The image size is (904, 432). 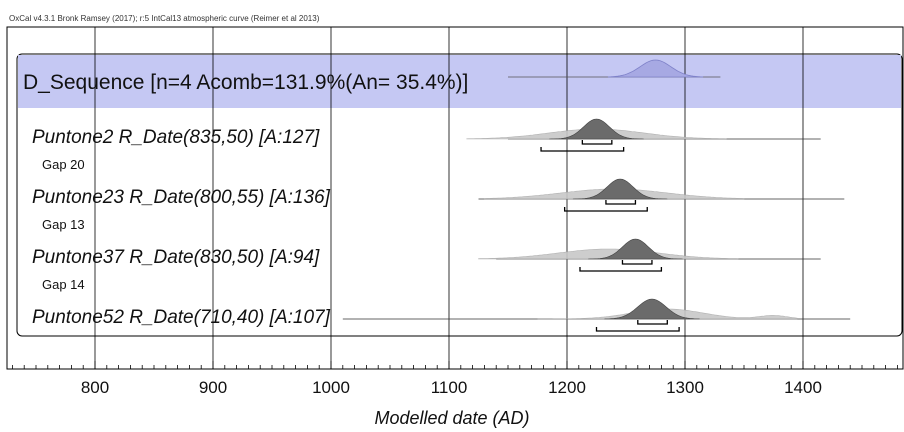 What do you see at coordinates (610, 236) in the screenshot?
I see `range-brackets` at bounding box center [610, 236].